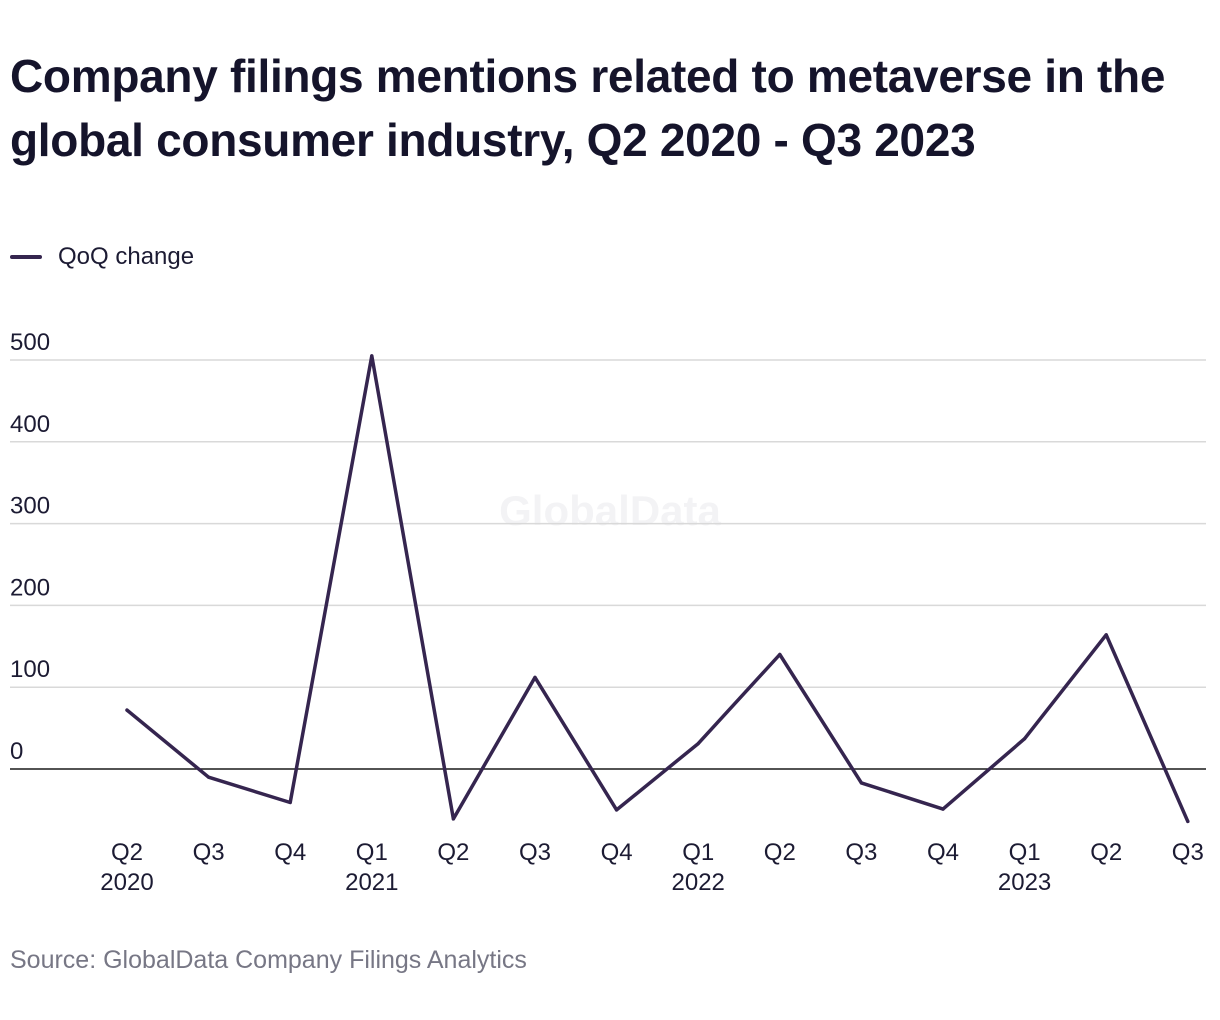  What do you see at coordinates (617, 852) in the screenshot?
I see `x-tick-label-6: Q4` at bounding box center [617, 852].